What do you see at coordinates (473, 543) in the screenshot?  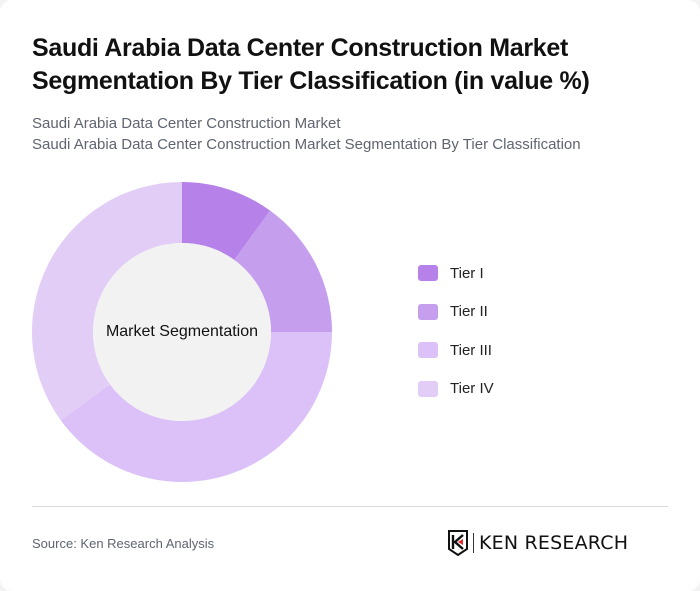 I see `logo-separator` at bounding box center [473, 543].